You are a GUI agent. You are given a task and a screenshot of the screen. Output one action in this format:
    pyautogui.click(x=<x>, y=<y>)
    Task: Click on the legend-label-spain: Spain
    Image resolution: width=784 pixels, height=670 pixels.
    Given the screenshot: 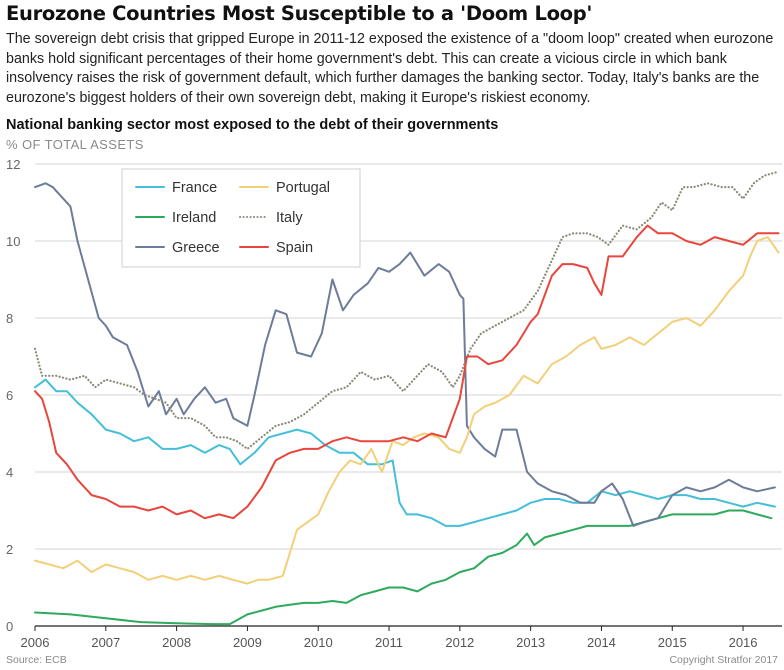 What is the action you would take?
    pyautogui.click(x=294, y=248)
    